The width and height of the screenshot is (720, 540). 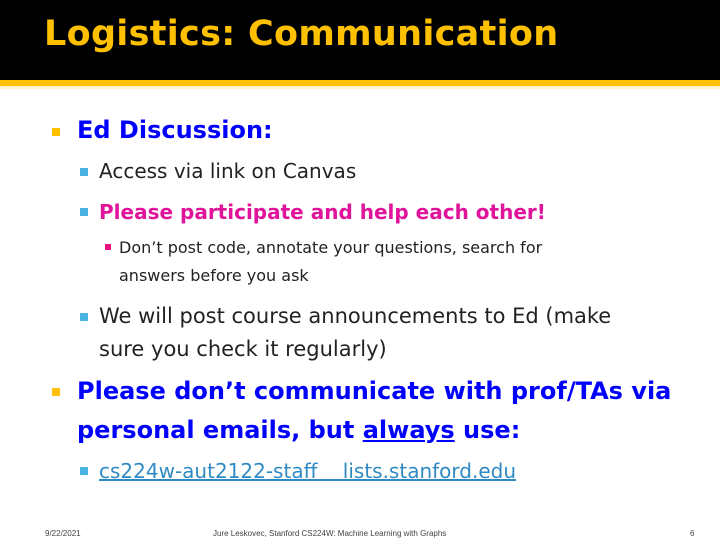 What do you see at coordinates (243, 349) in the screenshot?
I see `announcements-line-2: sure you check it regularly)` at bounding box center [243, 349].